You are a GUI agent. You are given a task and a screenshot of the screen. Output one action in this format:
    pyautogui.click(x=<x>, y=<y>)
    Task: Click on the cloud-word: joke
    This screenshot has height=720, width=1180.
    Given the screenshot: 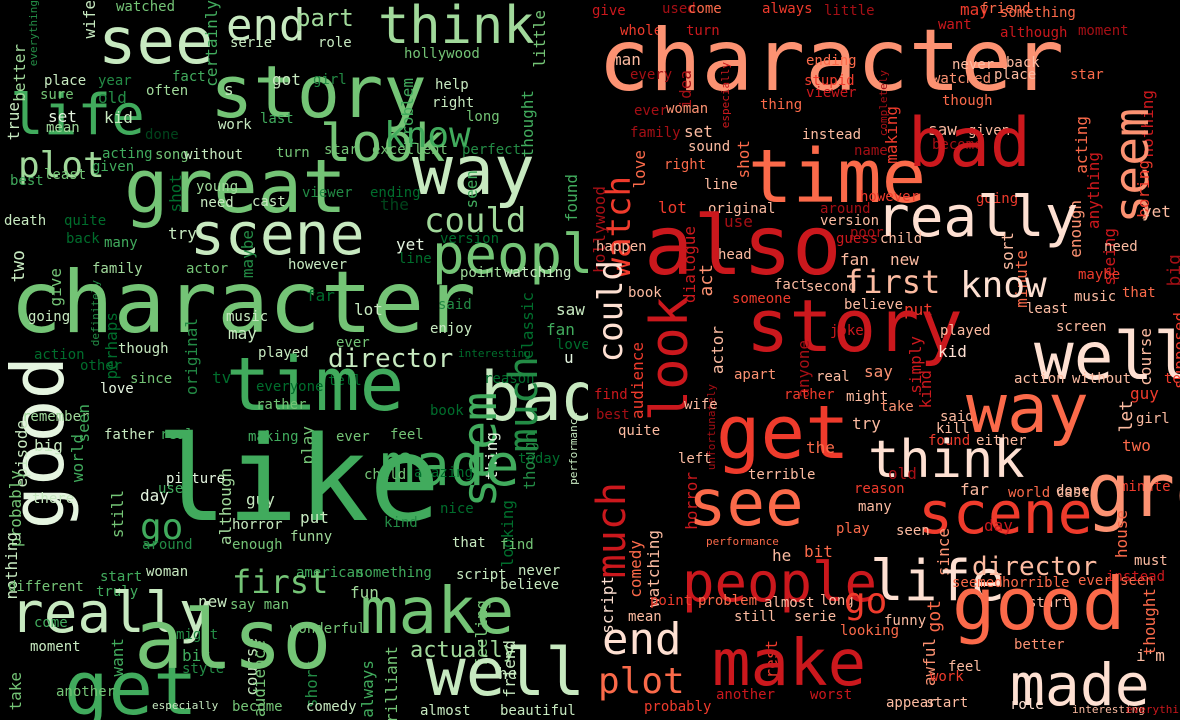 What is the action you would take?
    pyautogui.click(x=847, y=331)
    